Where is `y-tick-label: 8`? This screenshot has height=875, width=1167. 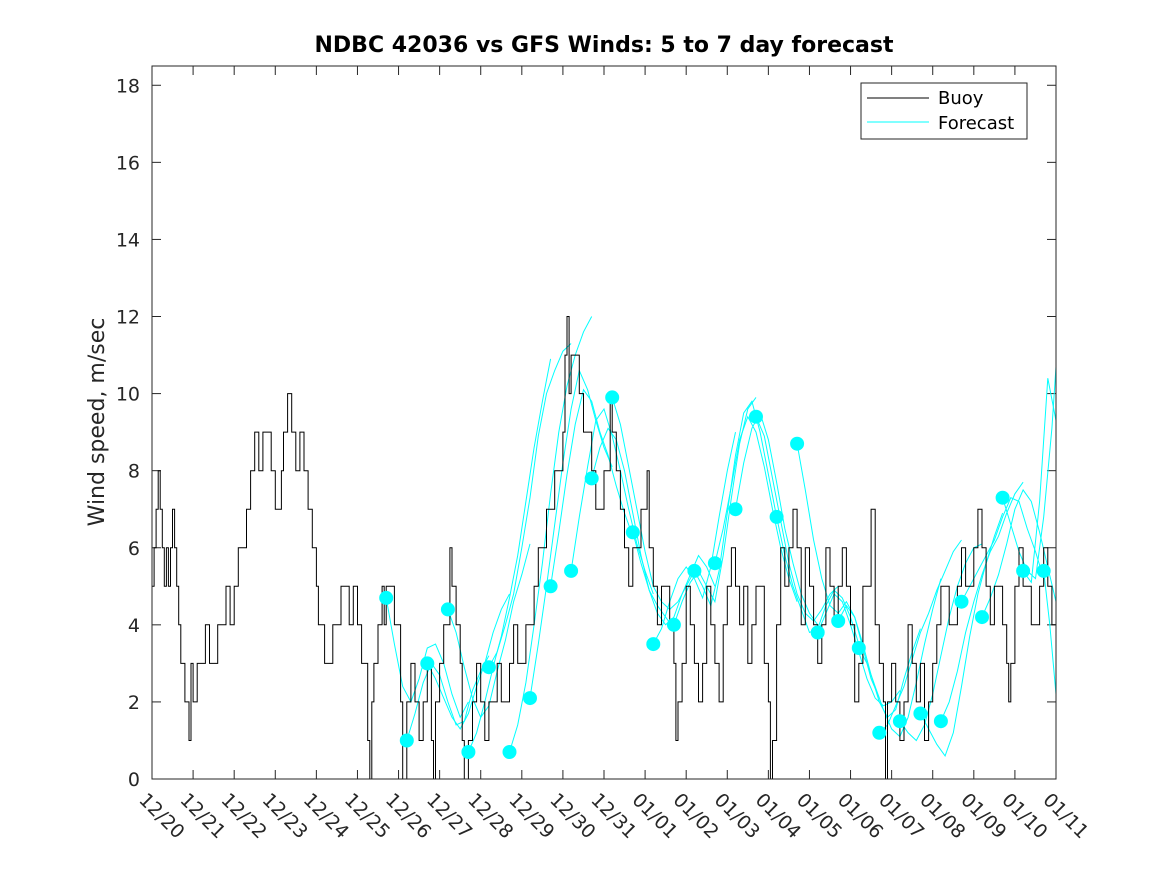 y-tick-label: 8 is located at coordinates (134, 472).